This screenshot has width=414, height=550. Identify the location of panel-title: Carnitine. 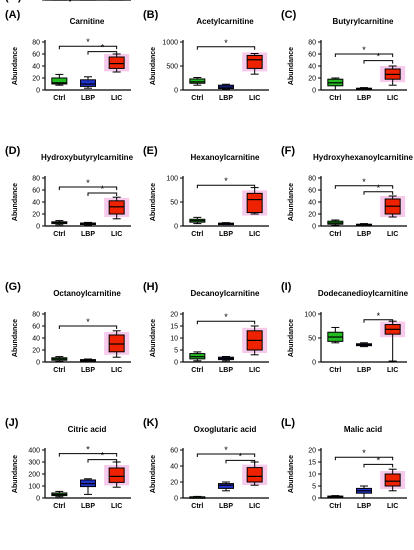
(87, 21).